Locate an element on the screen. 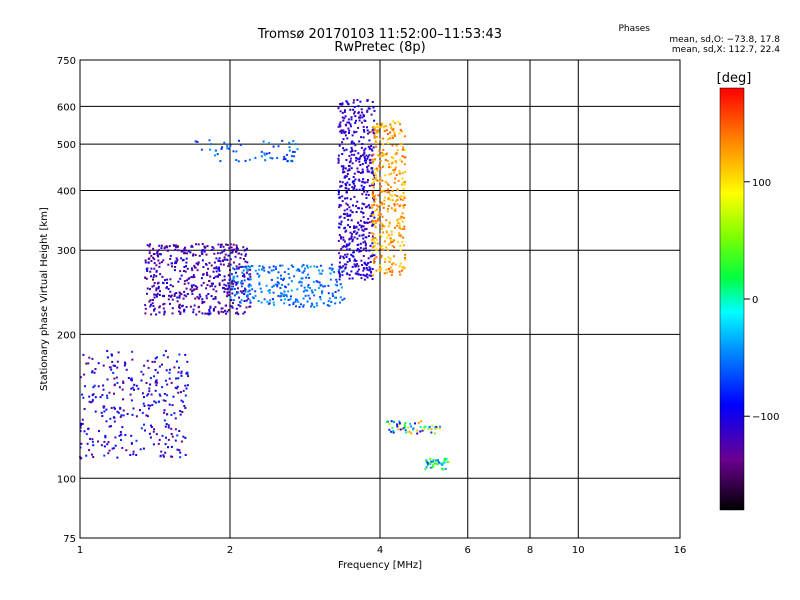 The width and height of the screenshot is (800, 600). stats-o-mode: mean, sd,O: −73.8, 17.8 is located at coordinates (724, 40).